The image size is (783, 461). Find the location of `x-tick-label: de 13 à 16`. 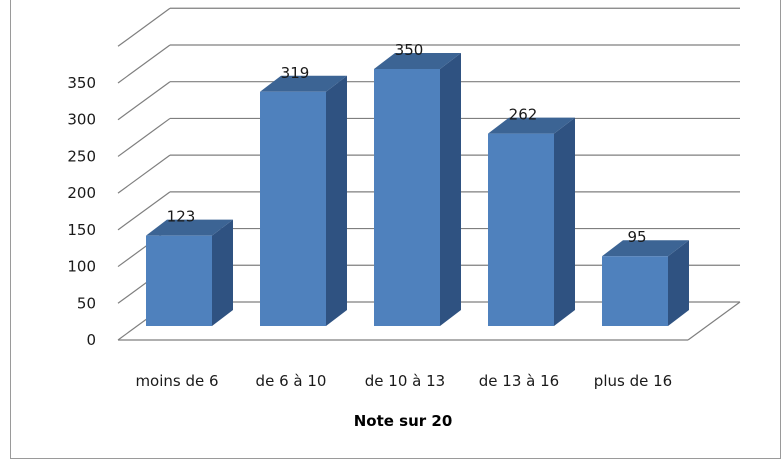

x-tick-label: de 13 à 16 is located at coordinates (519, 381).